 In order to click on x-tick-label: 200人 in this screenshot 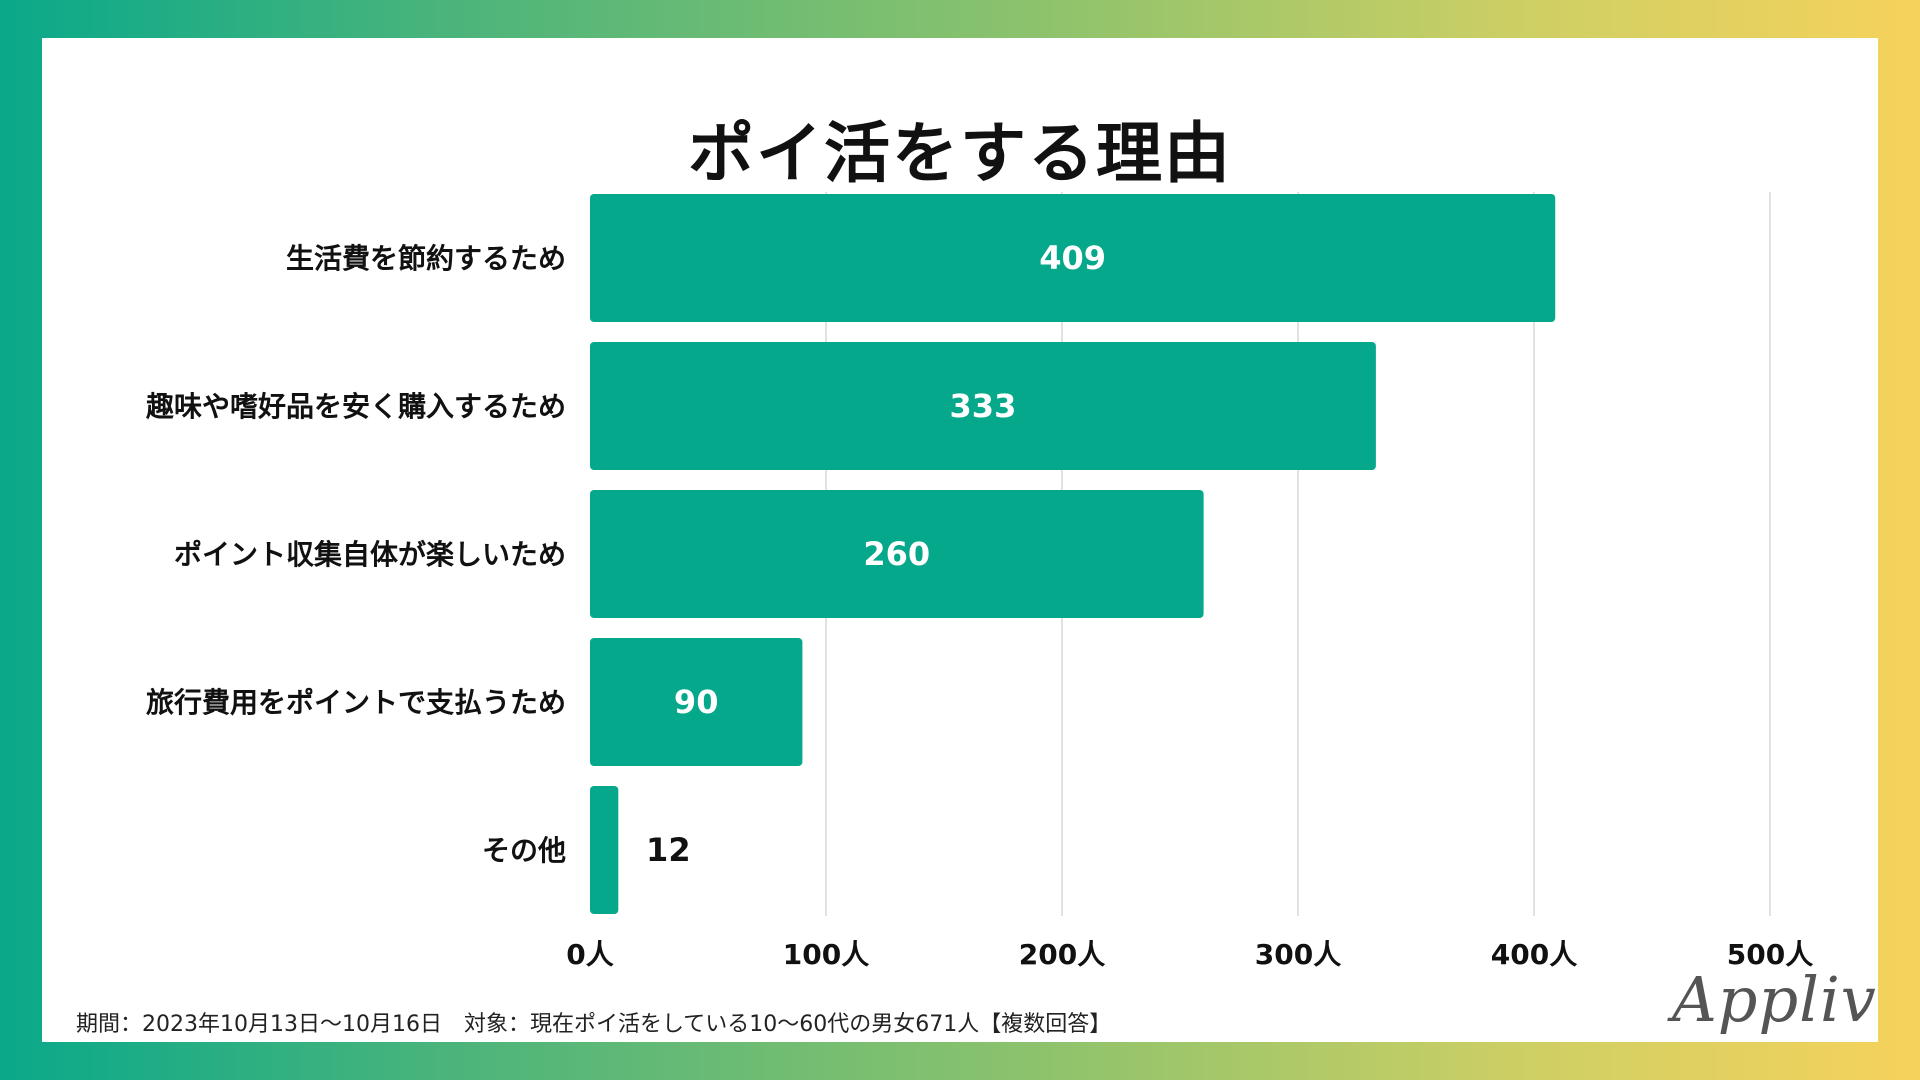, I will do `click(1062, 954)`.